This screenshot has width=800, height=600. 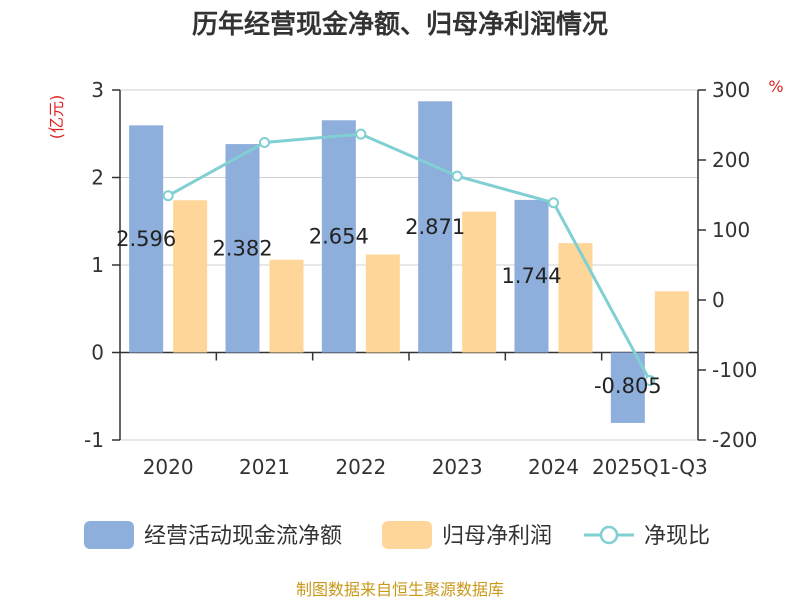 What do you see at coordinates (731, 160) in the screenshot?
I see `right-tick-label: 200` at bounding box center [731, 160].